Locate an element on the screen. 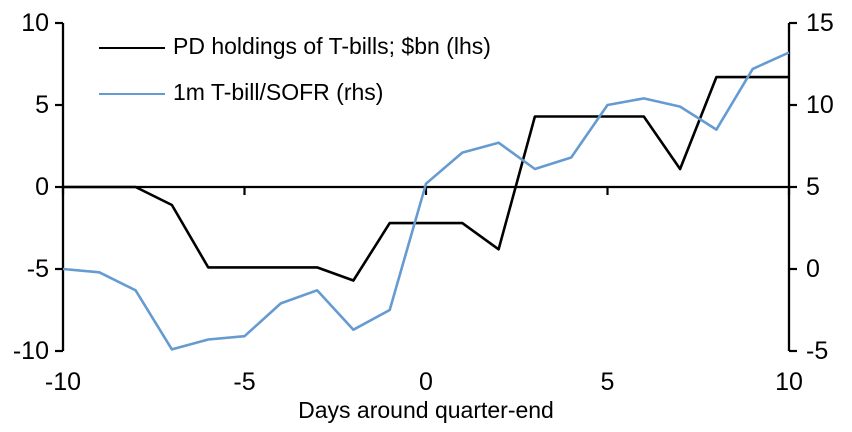 This screenshot has height=432, width=852. right-axis-tick-label: 15 is located at coordinates (820, 23).